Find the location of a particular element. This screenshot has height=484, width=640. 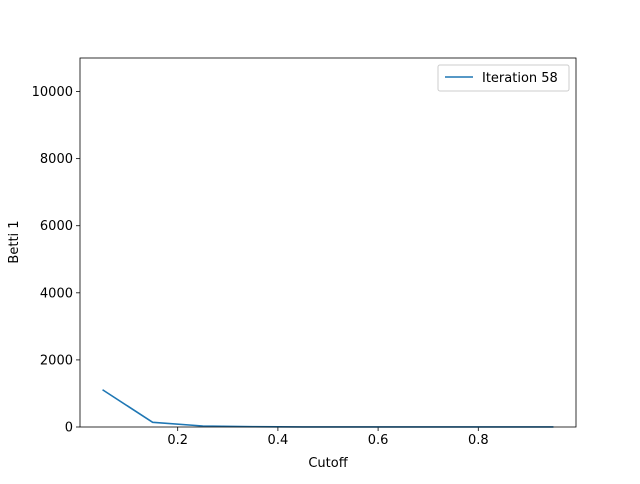

y-axis-ticks: 0 2000 4000 6000 8000 10000 is located at coordinates (56, 260).